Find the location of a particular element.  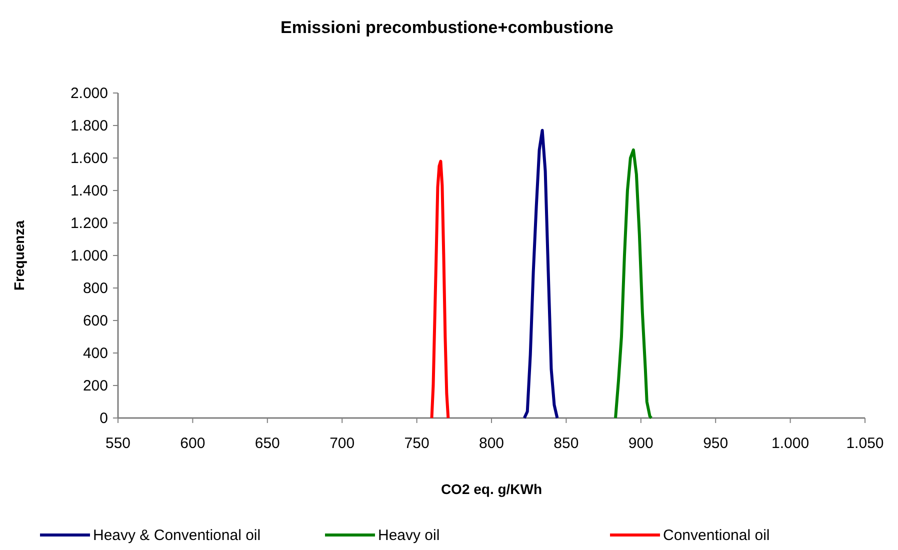

x-tick-label: 600 is located at coordinates (193, 443).